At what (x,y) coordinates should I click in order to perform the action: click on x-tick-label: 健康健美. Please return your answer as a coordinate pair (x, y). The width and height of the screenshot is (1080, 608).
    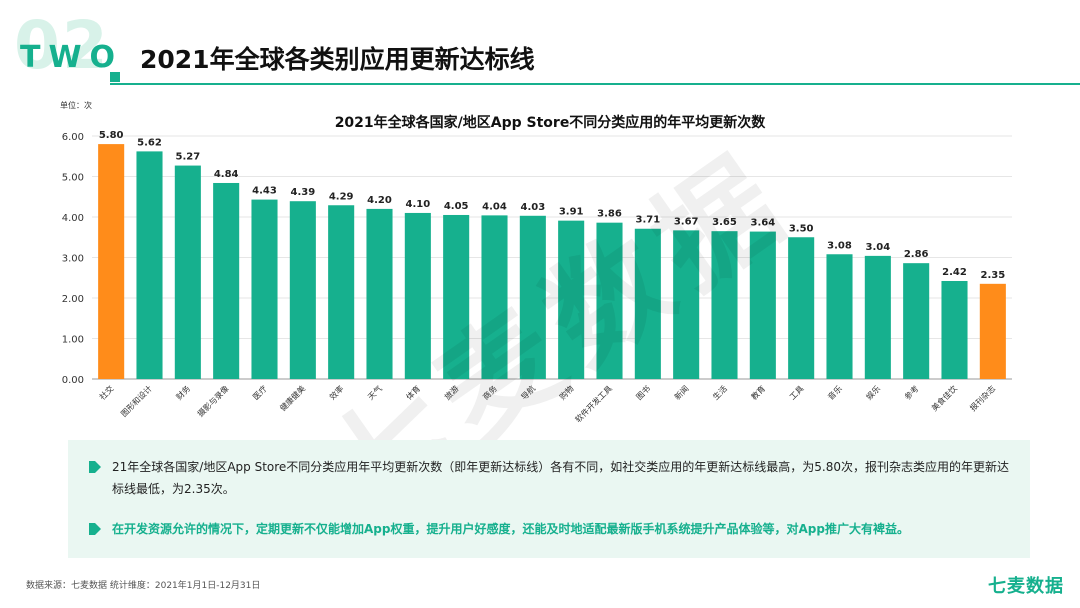
    Looking at the image, I should click on (293, 398).